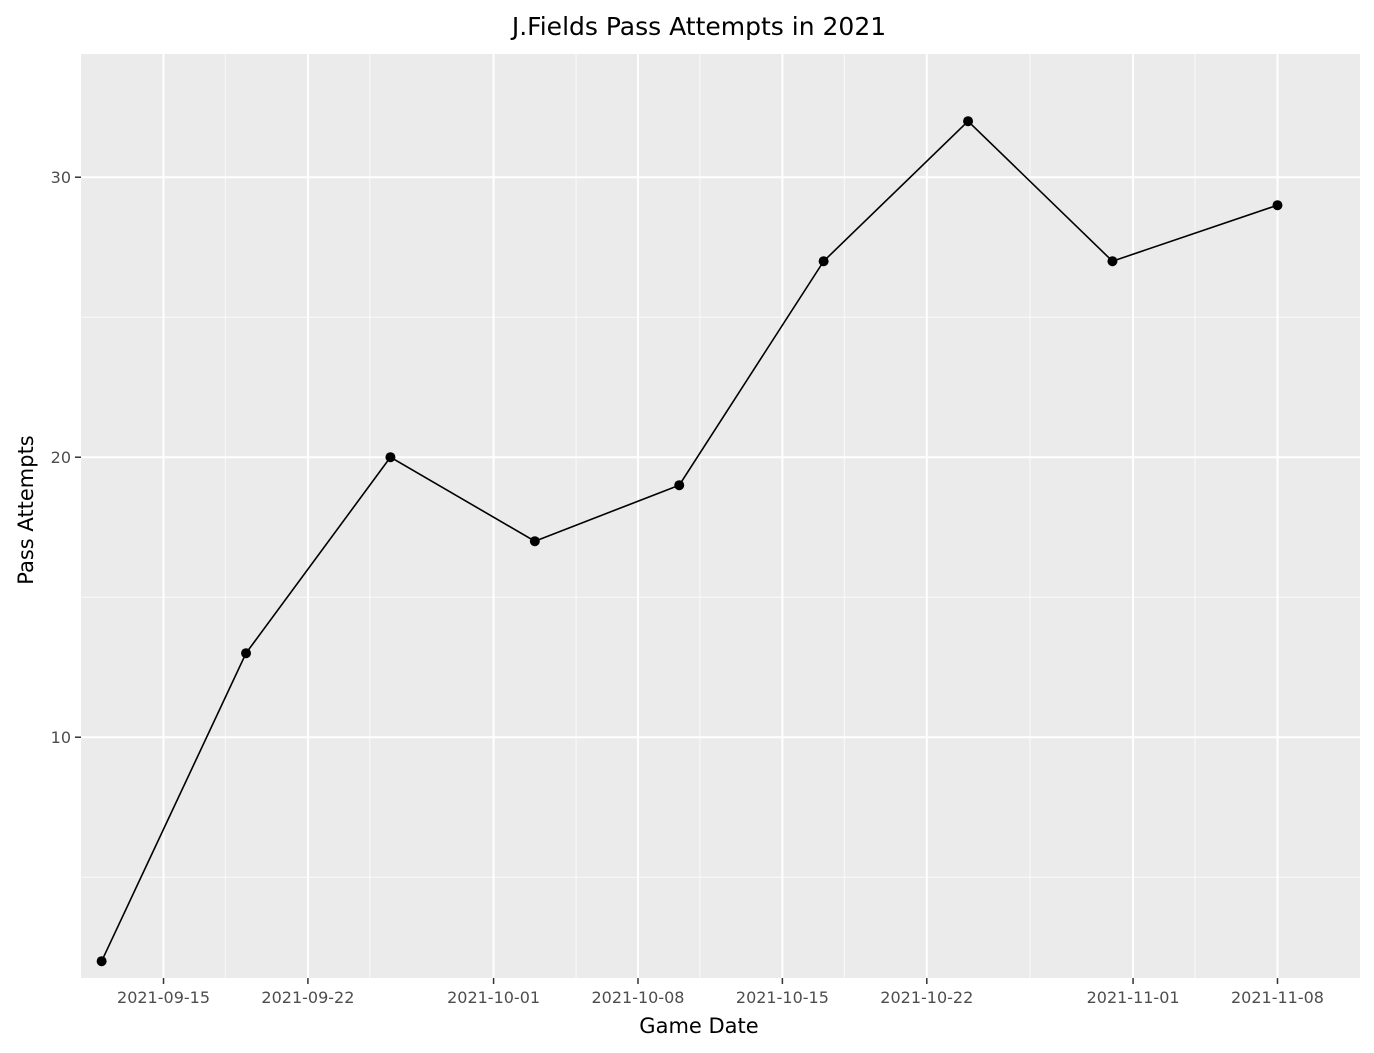 This screenshot has width=1374, height=1053. Describe the element at coordinates (61, 737) in the screenshot. I see `y-tick-label: 10` at that location.